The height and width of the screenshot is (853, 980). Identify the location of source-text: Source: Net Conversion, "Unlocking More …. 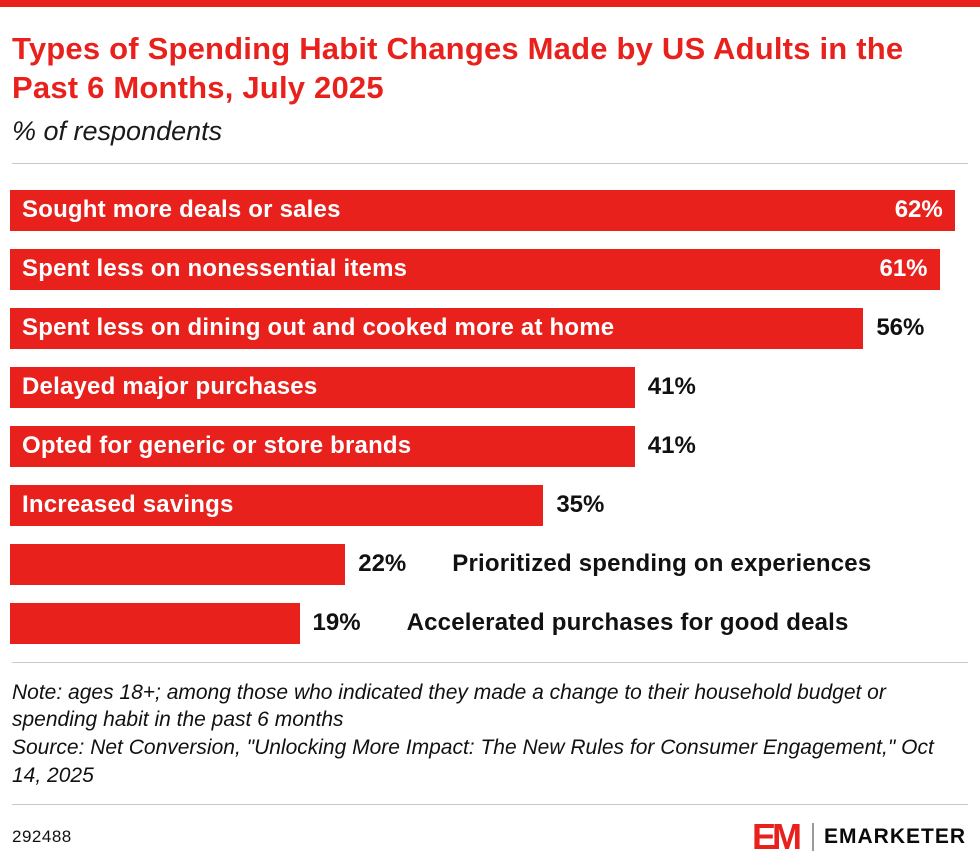
(473, 761).